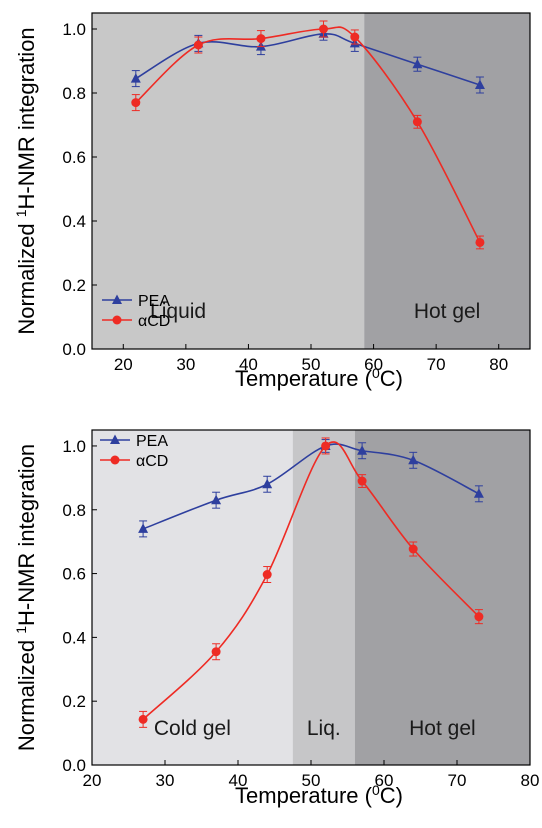 This screenshot has width=542, height=828. I want to click on region-label: Liq., so click(324, 728).